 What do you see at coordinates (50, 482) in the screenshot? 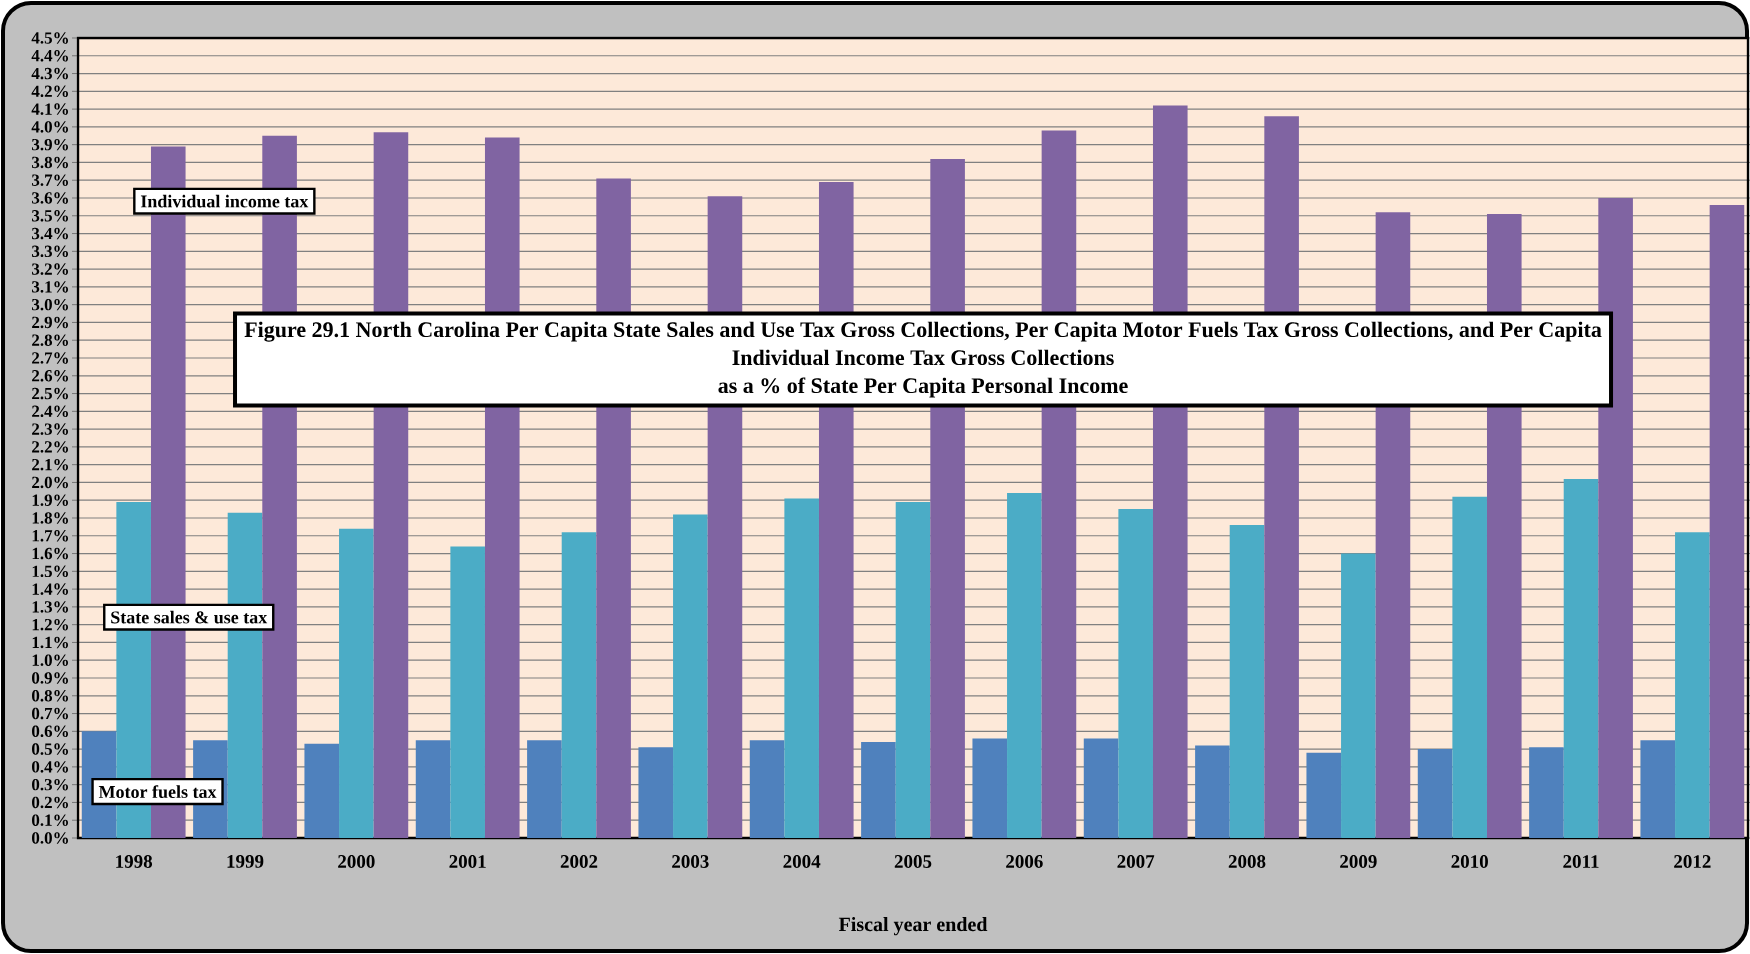
I see `y-tick-label: 2.0%` at bounding box center [50, 482].